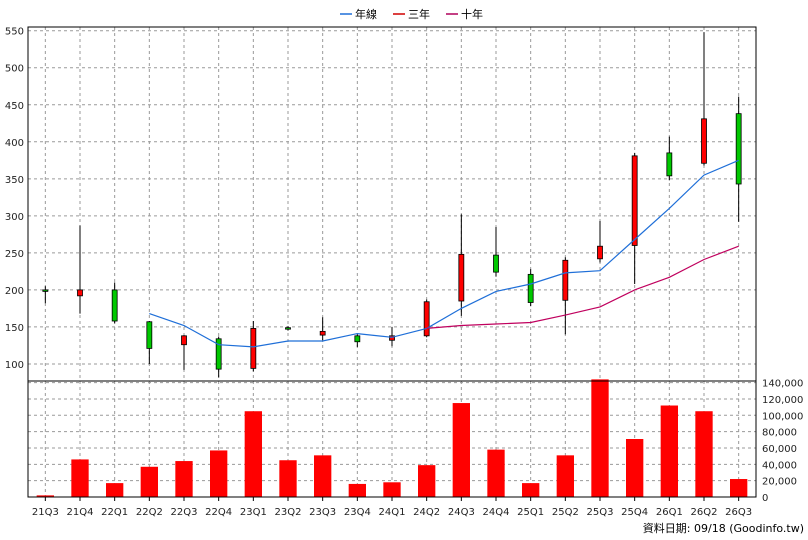  What do you see at coordinates (779, 449) in the screenshot?
I see `volume-tick-label: 60,000` at bounding box center [779, 449].